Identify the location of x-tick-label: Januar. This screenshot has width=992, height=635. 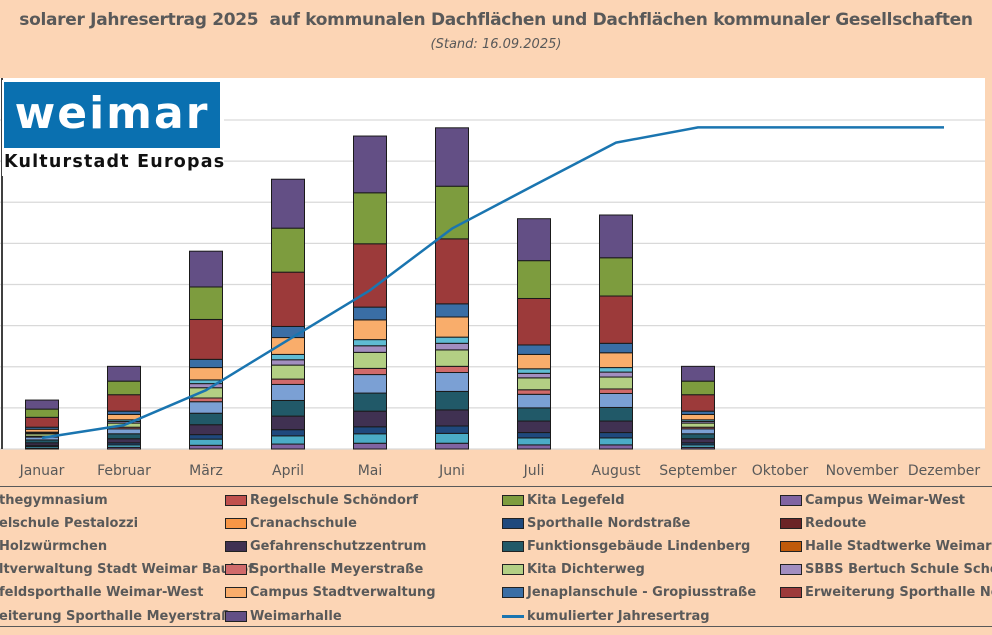
(42, 471).